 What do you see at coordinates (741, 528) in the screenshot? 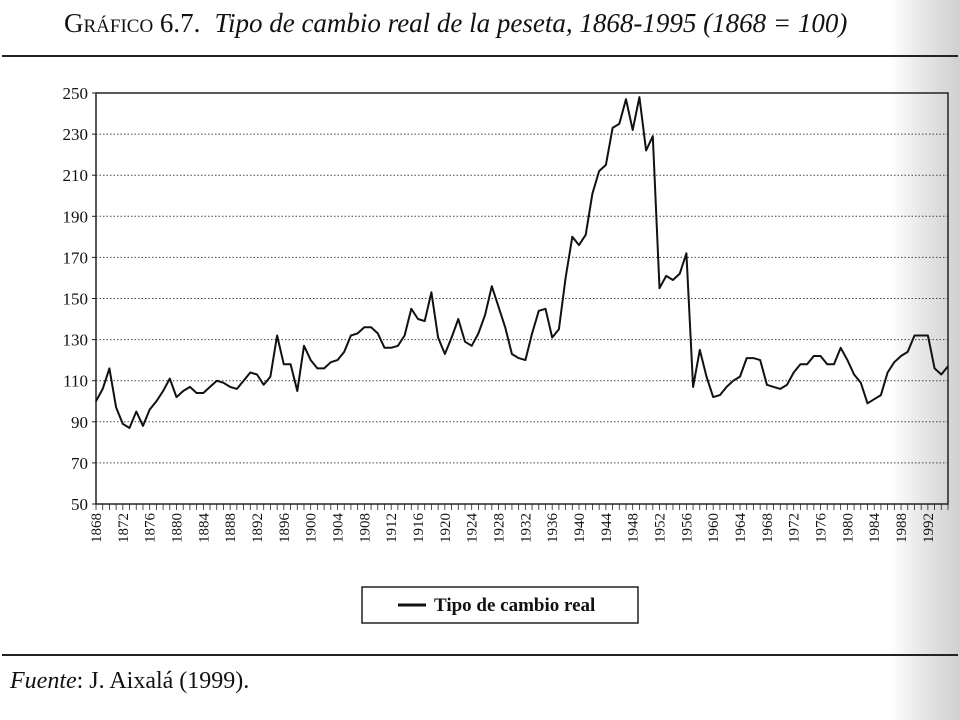
I see `x-tick-label: 1964` at bounding box center [741, 528].